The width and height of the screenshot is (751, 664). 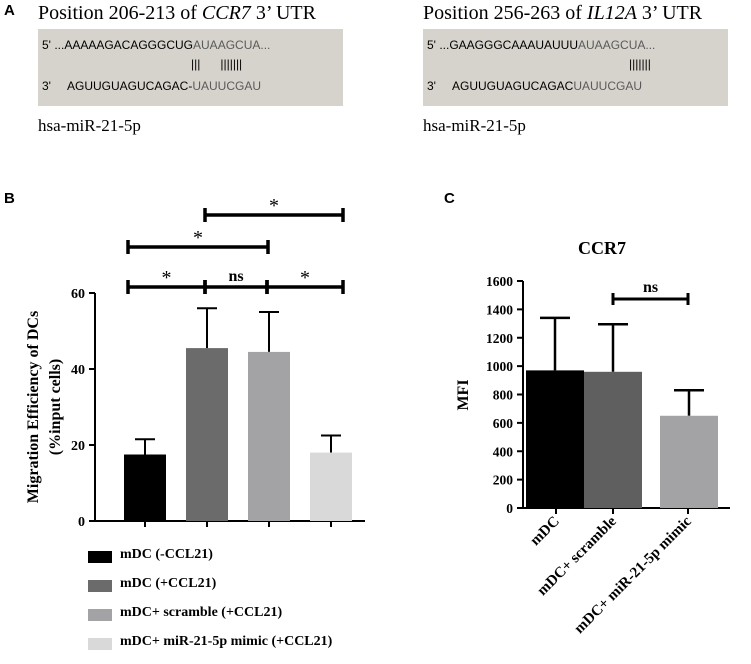 I want to click on ccr7-mirna-line: 3' AGUUGUAGUCAGAC-UAUUCGAU, so click(x=151, y=86).